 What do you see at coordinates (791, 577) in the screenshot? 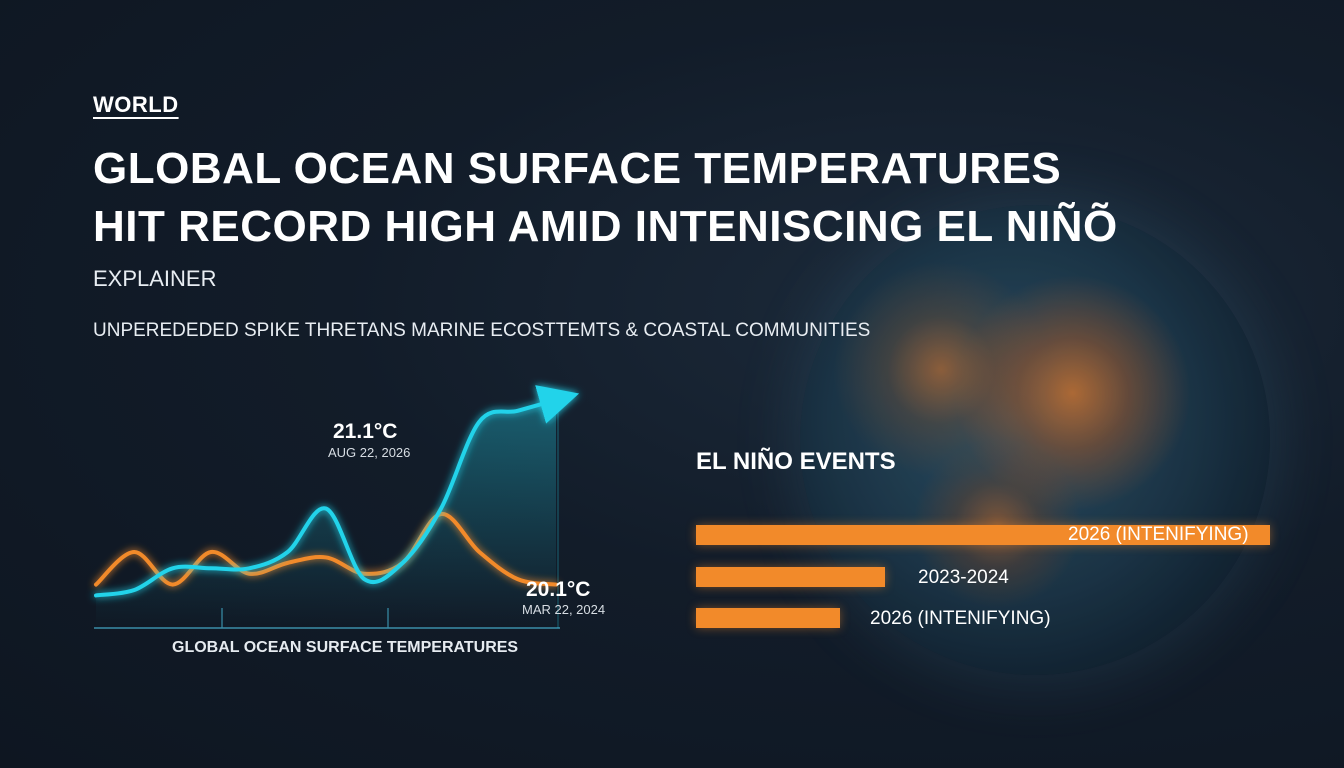
I see `event-bar-2023-2024` at bounding box center [791, 577].